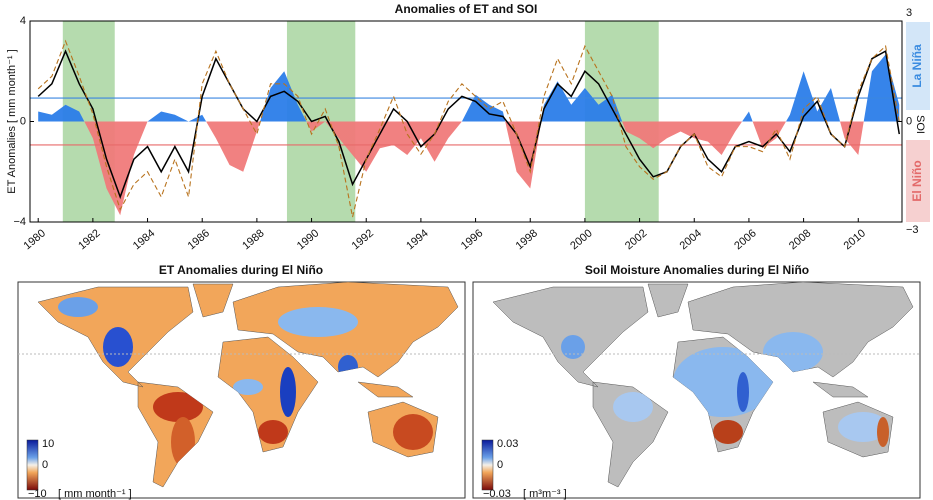  I want to click on la-nina-label: La Niña, so click(917, 66).